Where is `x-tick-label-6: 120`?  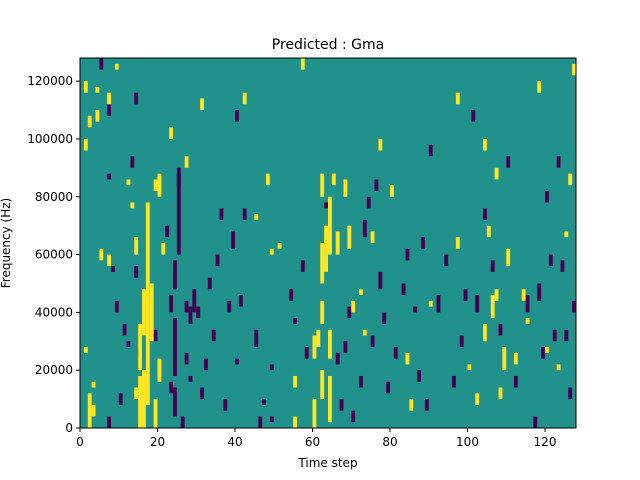 x-tick-label-6: 120 is located at coordinates (545, 442).